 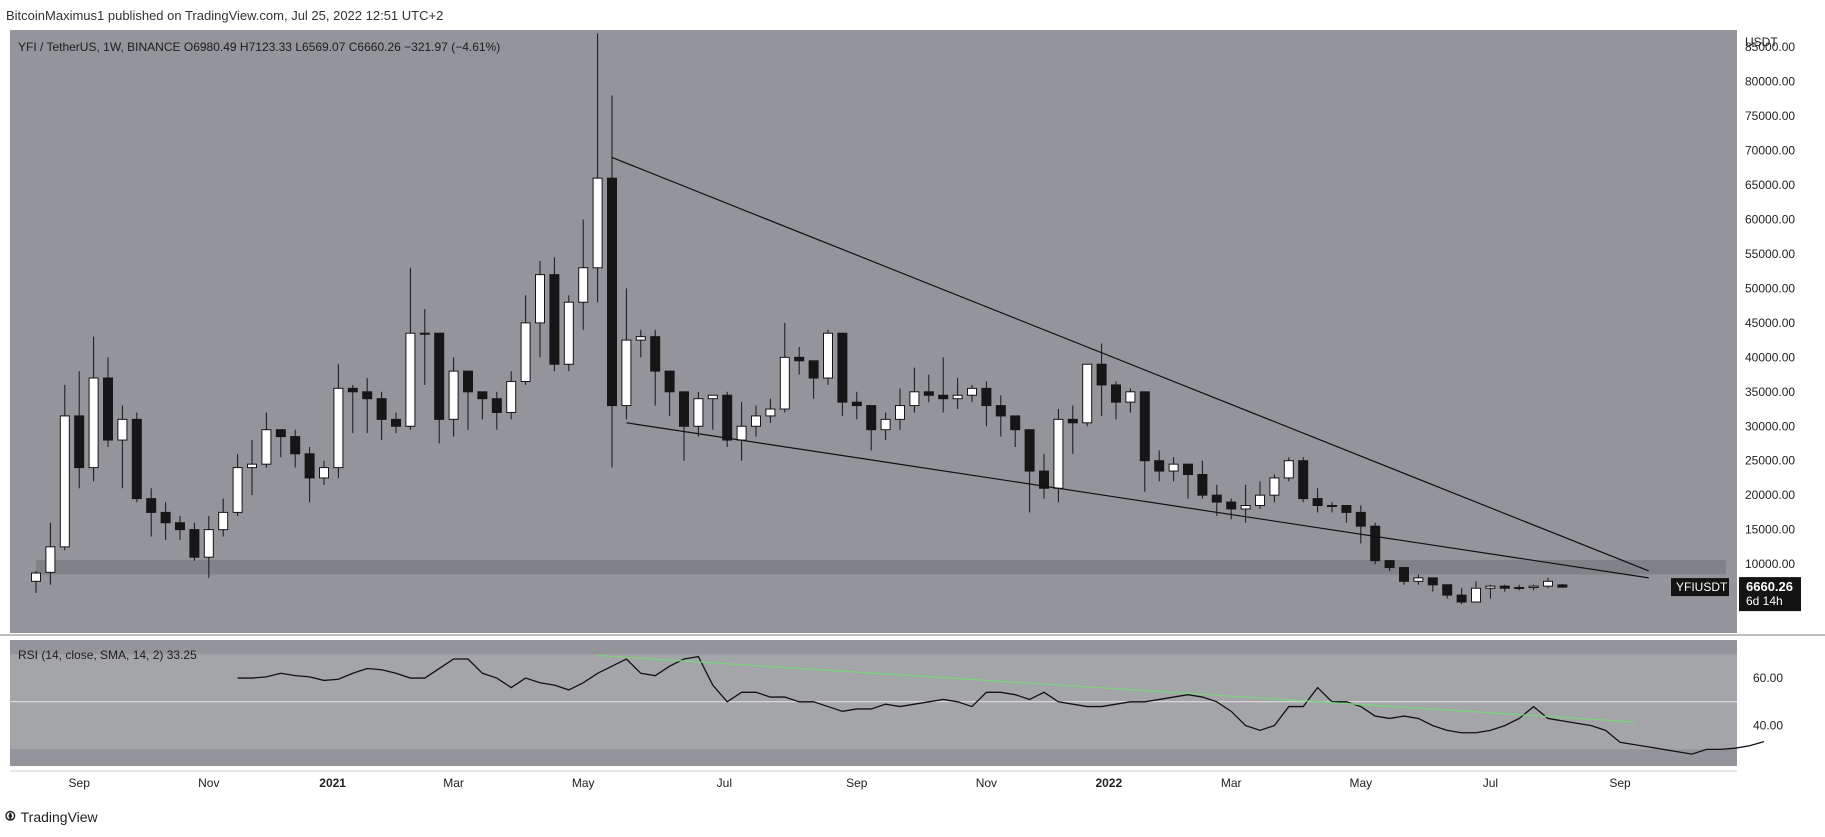 What do you see at coordinates (453, 783) in the screenshot?
I see `time-axis-label: Mar` at bounding box center [453, 783].